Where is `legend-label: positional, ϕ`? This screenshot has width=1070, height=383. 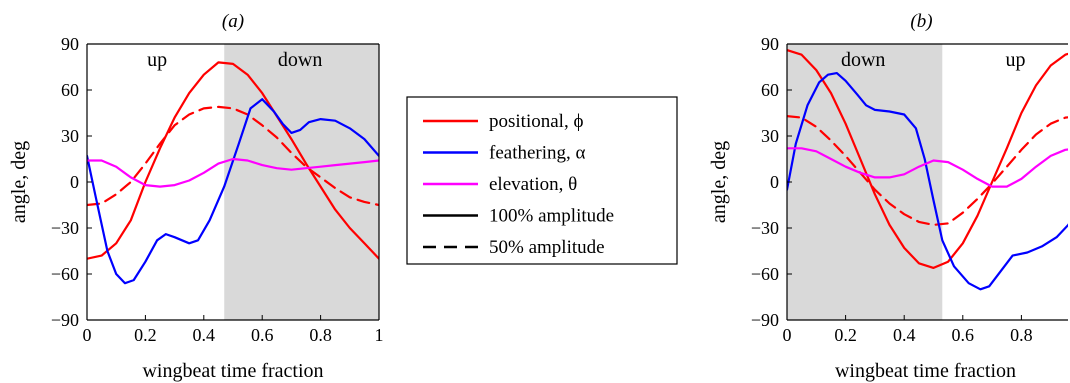
legend-label: positional, ϕ is located at coordinates (536, 121).